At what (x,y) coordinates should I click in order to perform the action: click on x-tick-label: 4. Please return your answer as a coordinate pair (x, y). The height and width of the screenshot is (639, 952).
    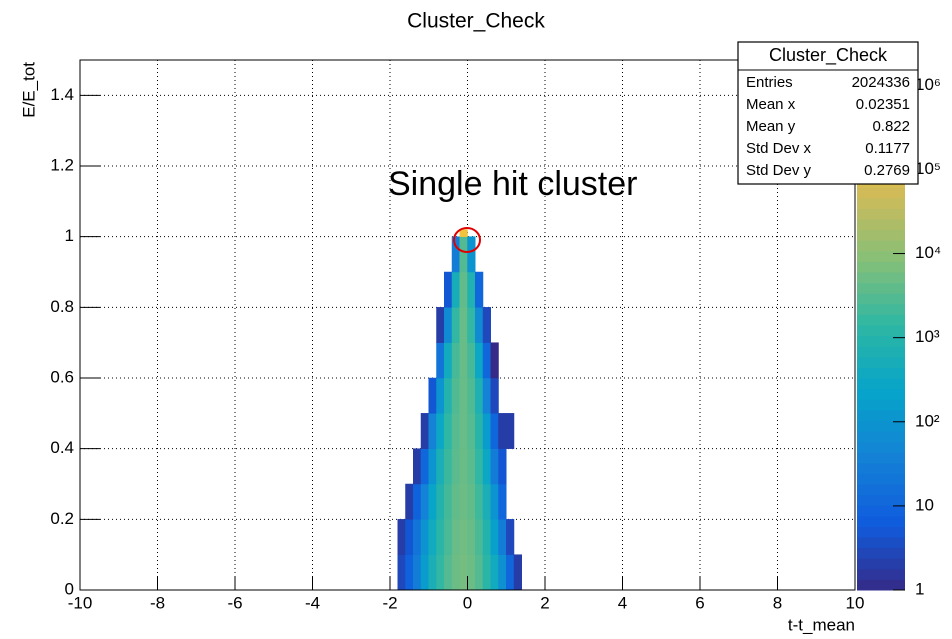
    Looking at the image, I should click on (622, 602).